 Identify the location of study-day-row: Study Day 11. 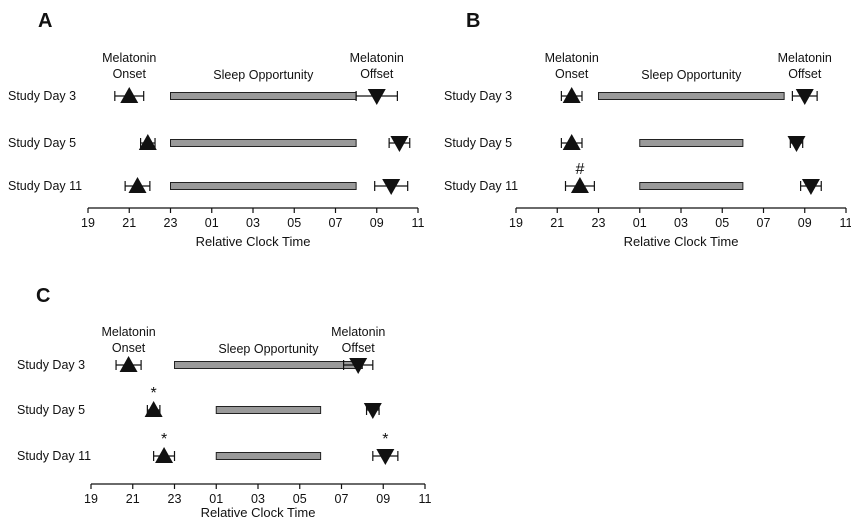
(208, 186).